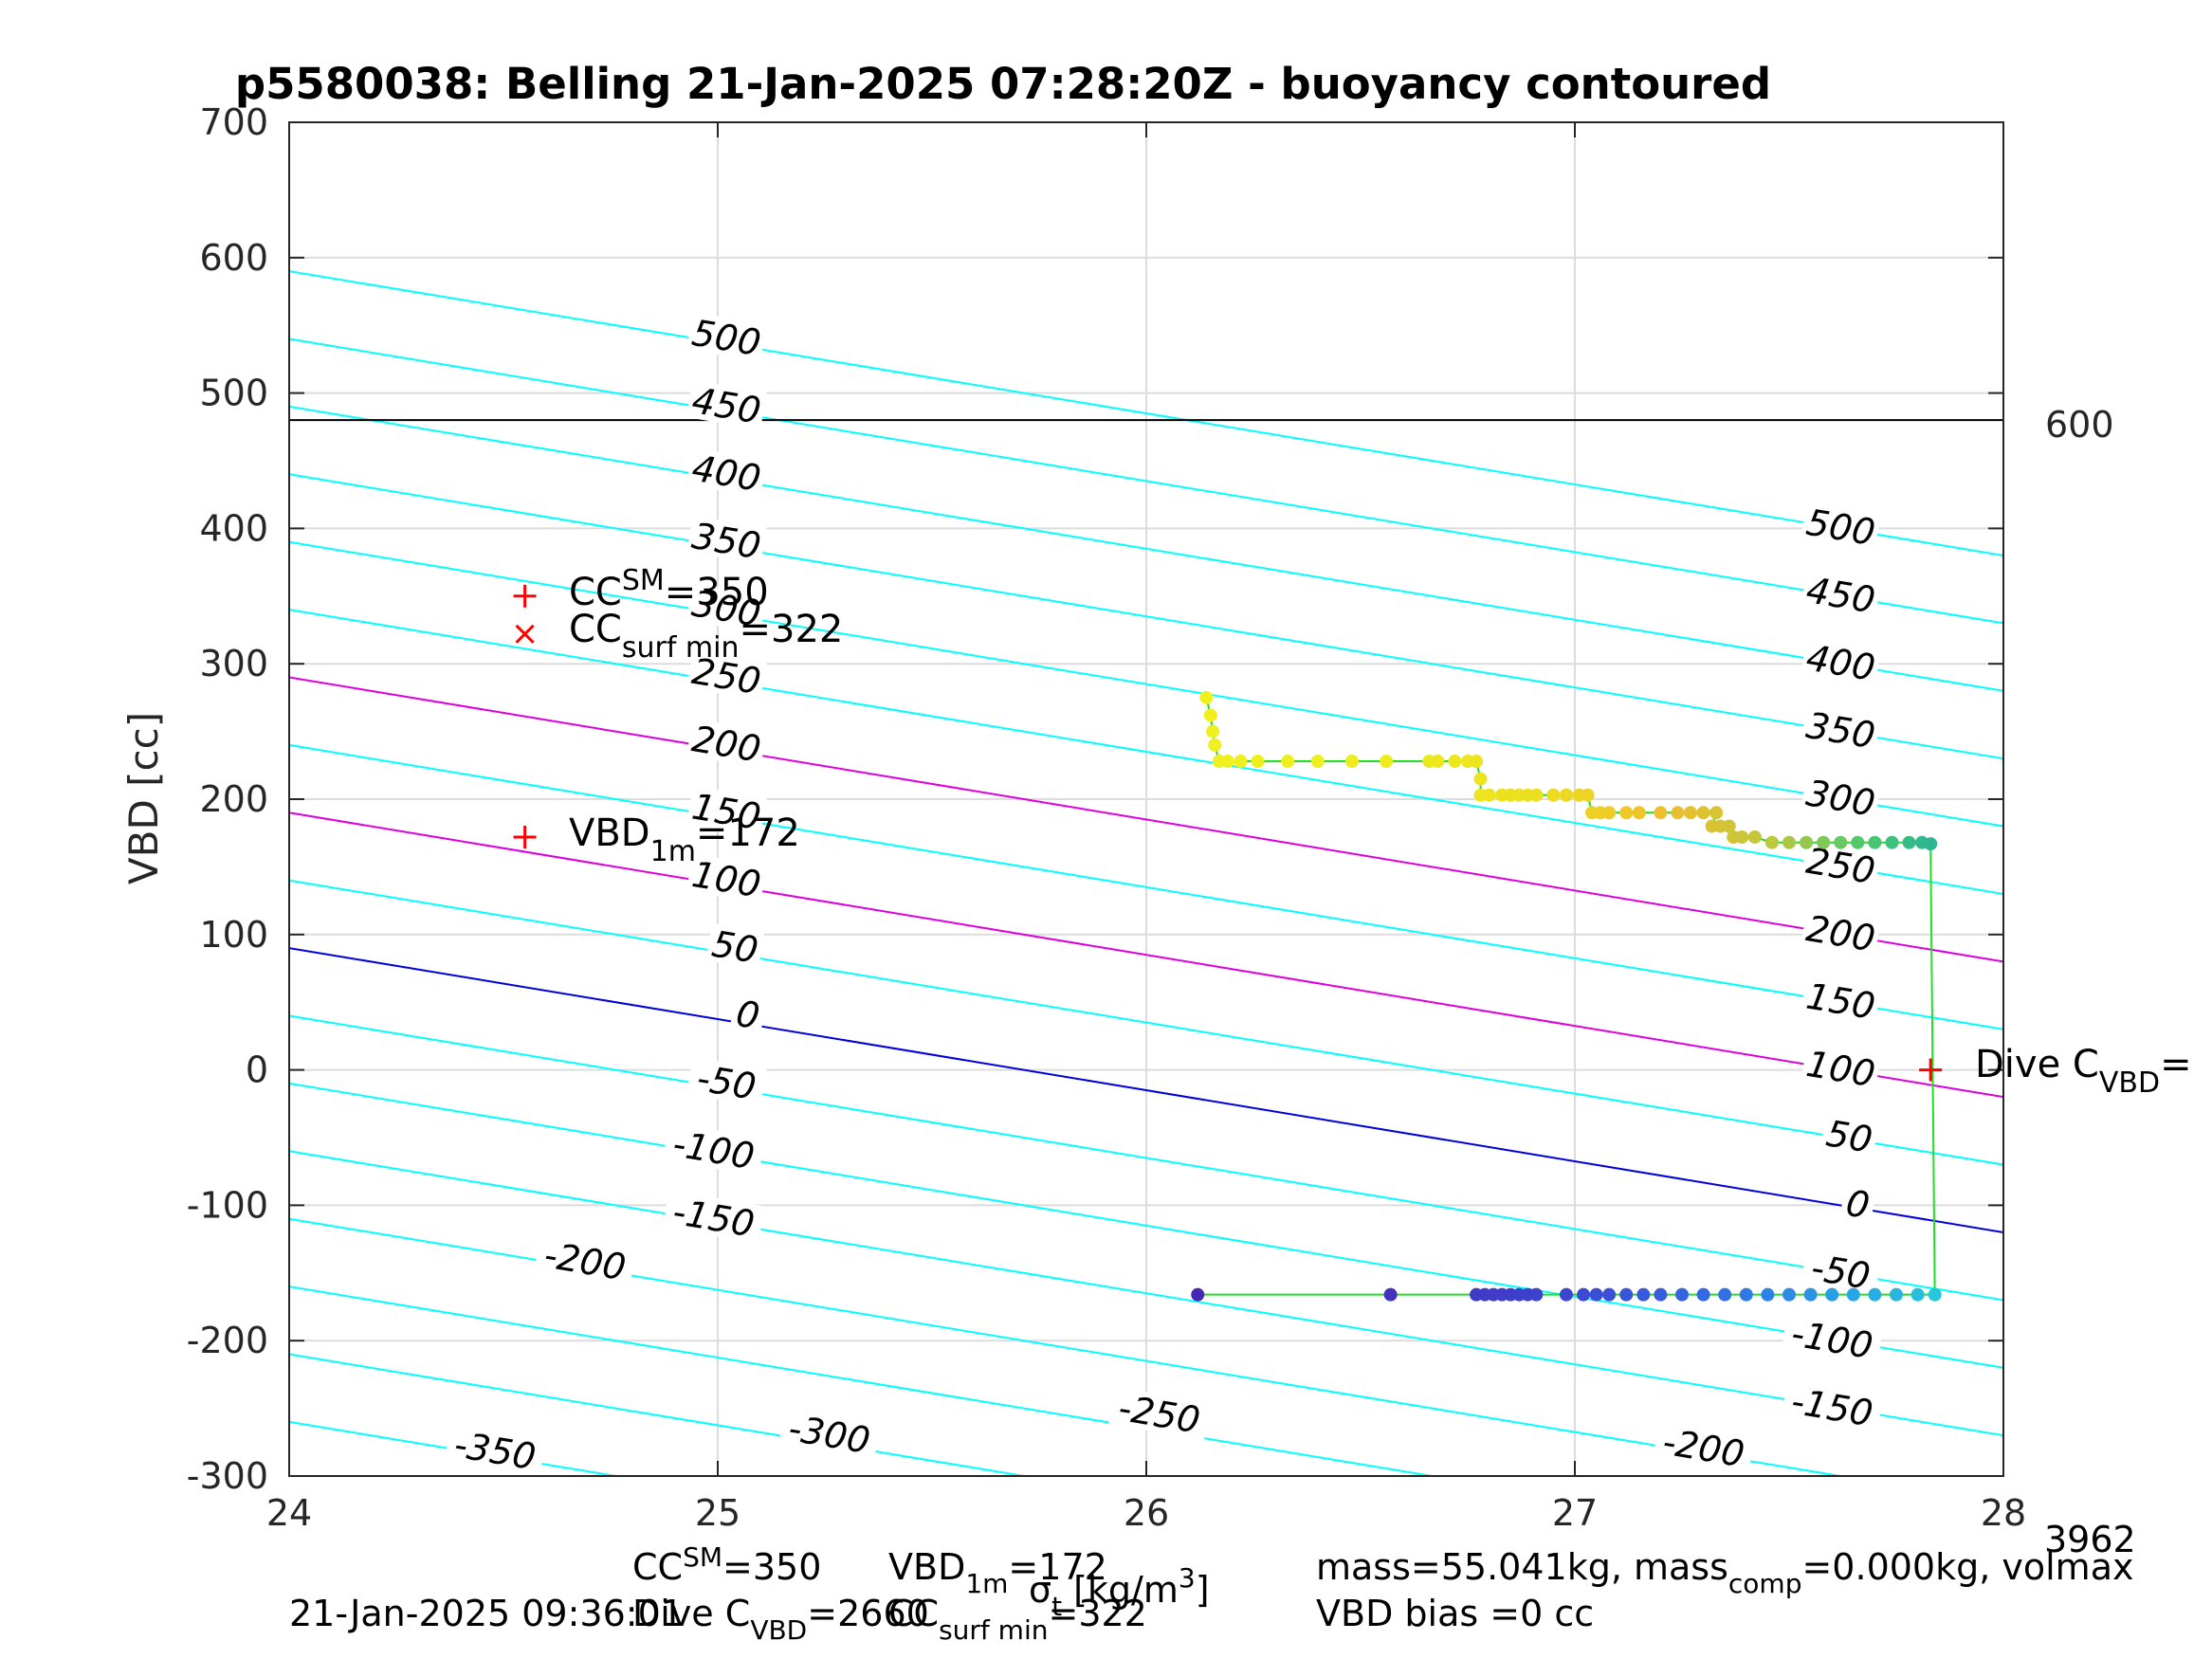  I want to click on y-tick-label: 100, so click(233, 935).